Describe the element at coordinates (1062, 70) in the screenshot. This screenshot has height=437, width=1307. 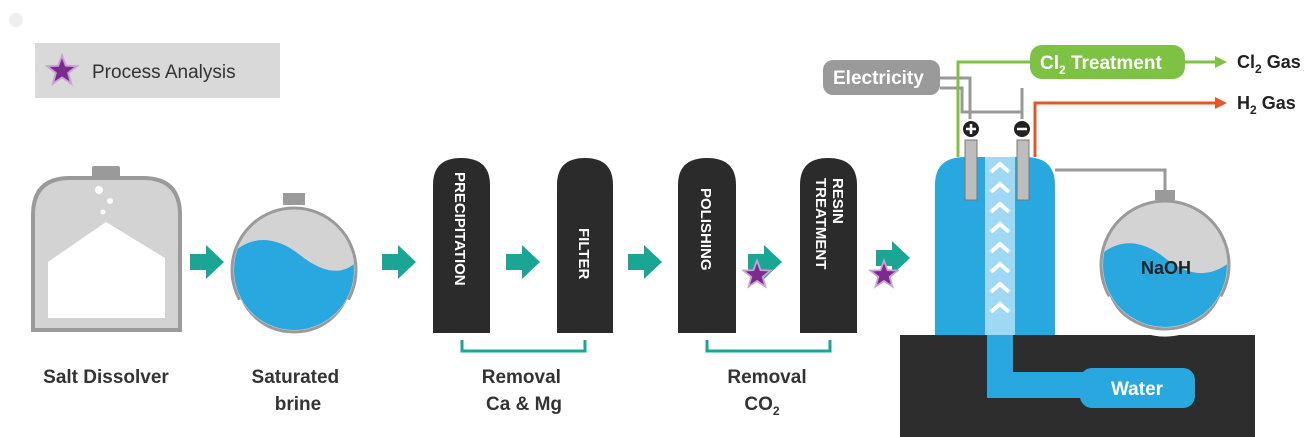
I see `cl2-treatment-pill-part-part: 2` at that location.